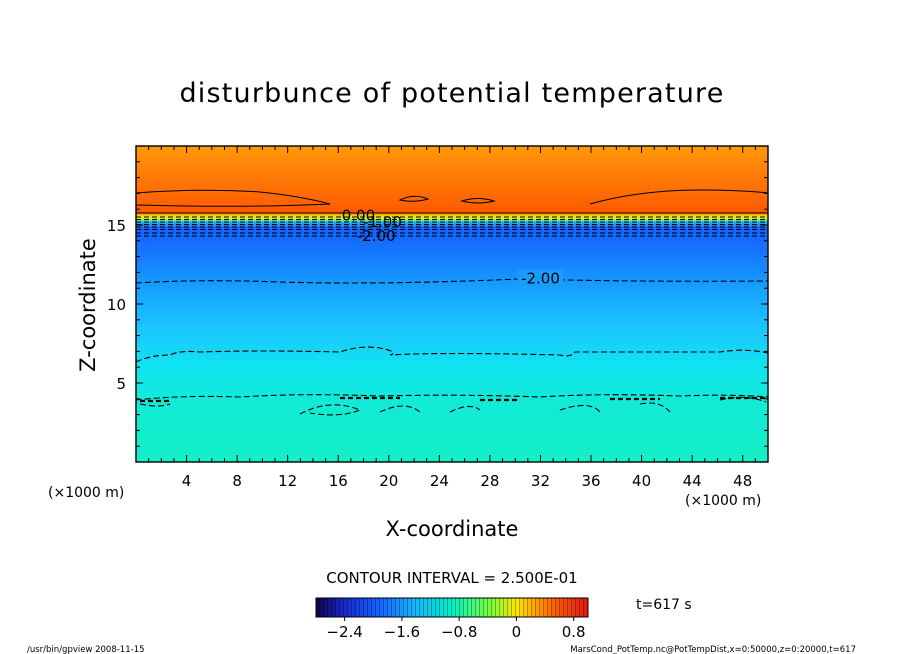 The image size is (904, 654). I want to click on colorbar-tick-label: −1.6, so click(402, 632).